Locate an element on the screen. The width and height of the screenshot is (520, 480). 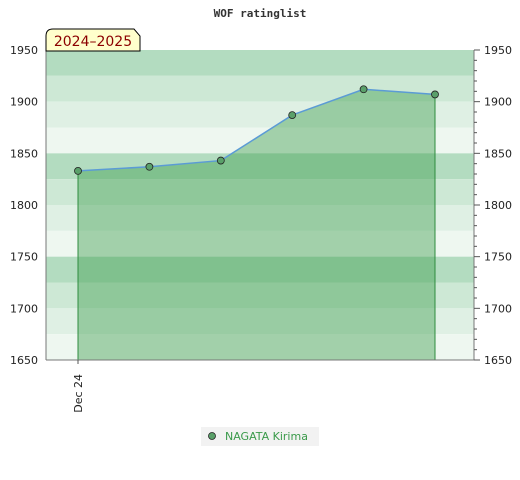
x-tick-label: Dec 24 is located at coordinates (78, 393).